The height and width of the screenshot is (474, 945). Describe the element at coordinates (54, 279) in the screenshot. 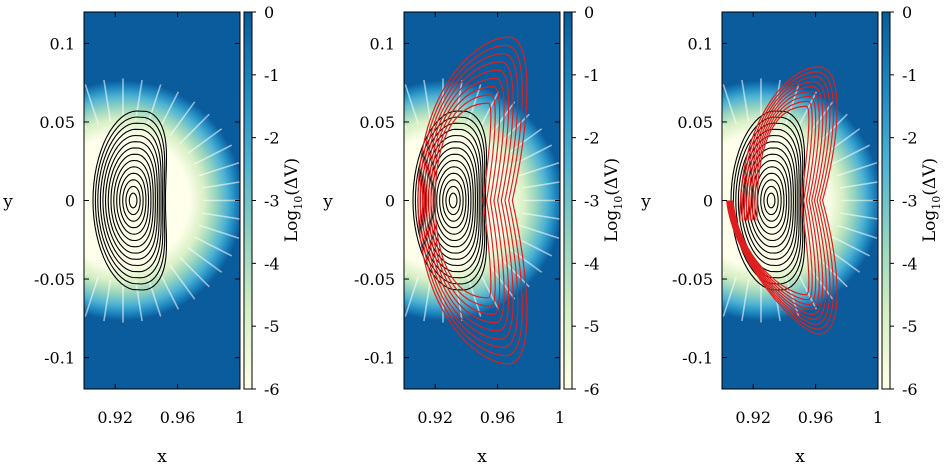

I see `y-tick-label: -0.05` at that location.